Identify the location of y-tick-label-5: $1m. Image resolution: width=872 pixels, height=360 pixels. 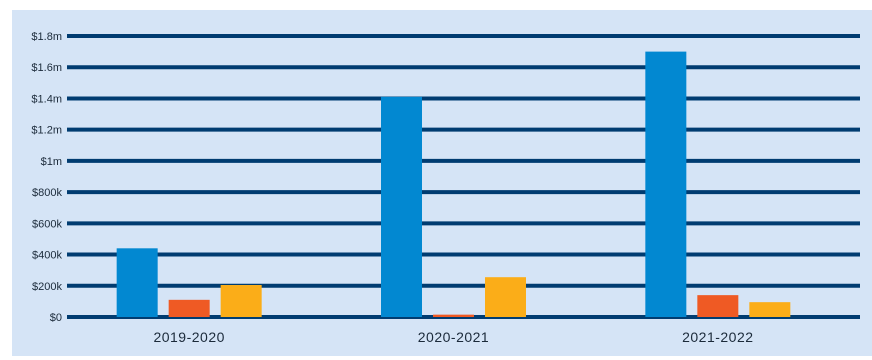
(51, 162).